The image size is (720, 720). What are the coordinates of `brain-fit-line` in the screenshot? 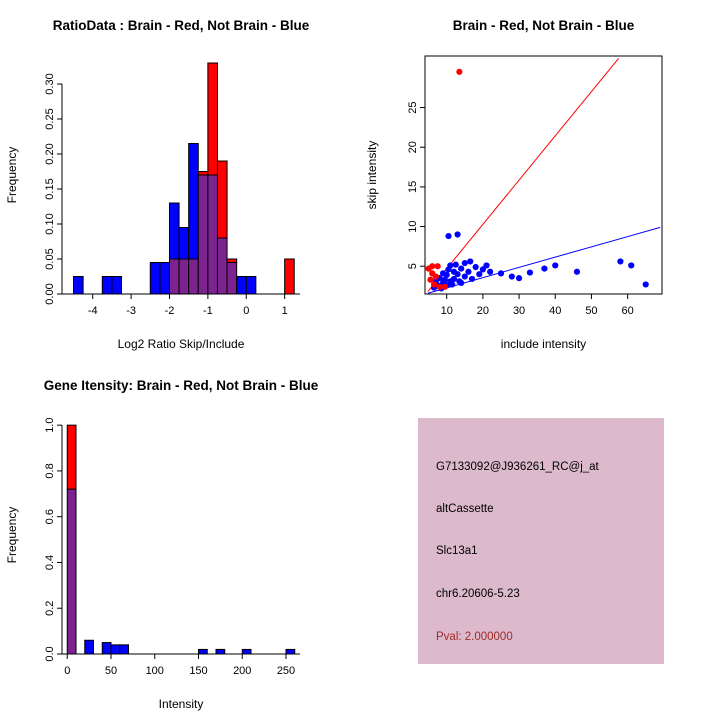 It's located at (523, 175).